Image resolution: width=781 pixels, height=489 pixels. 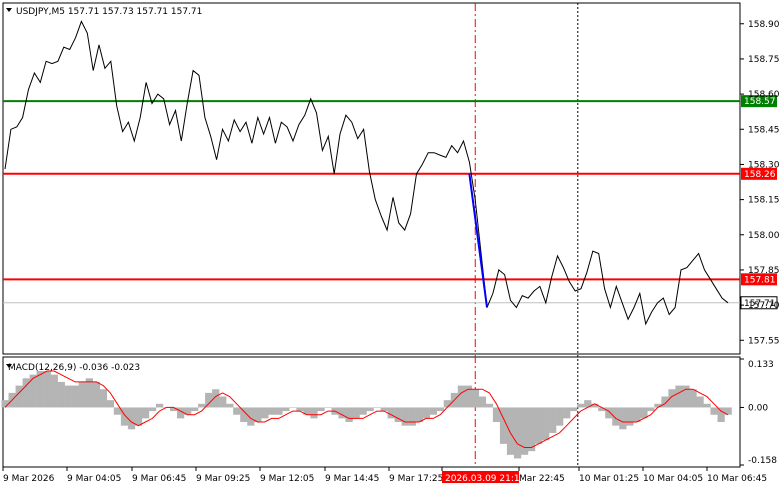 I want to click on macd-tick-label-1: 0.00, so click(x=758, y=408).